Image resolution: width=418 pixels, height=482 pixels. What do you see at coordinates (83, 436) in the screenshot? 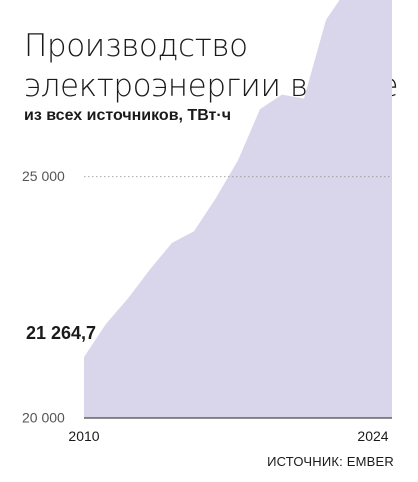
I see `x-tick-label: 2010` at bounding box center [83, 436].